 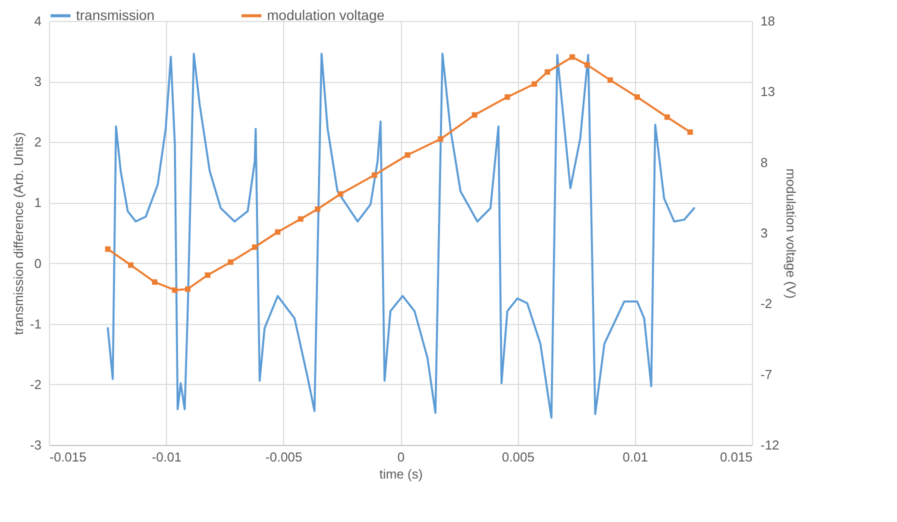 I want to click on y-tick-label: 0, so click(x=38, y=263).